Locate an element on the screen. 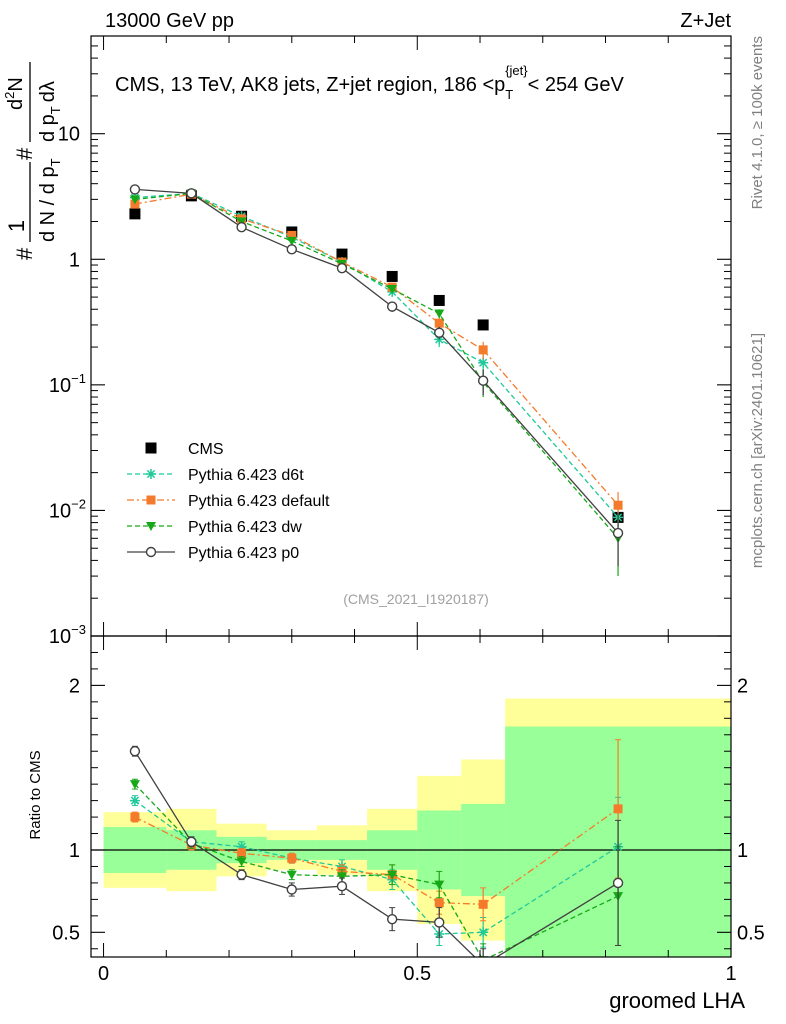  plot-title-sub: T is located at coordinates (509, 94).